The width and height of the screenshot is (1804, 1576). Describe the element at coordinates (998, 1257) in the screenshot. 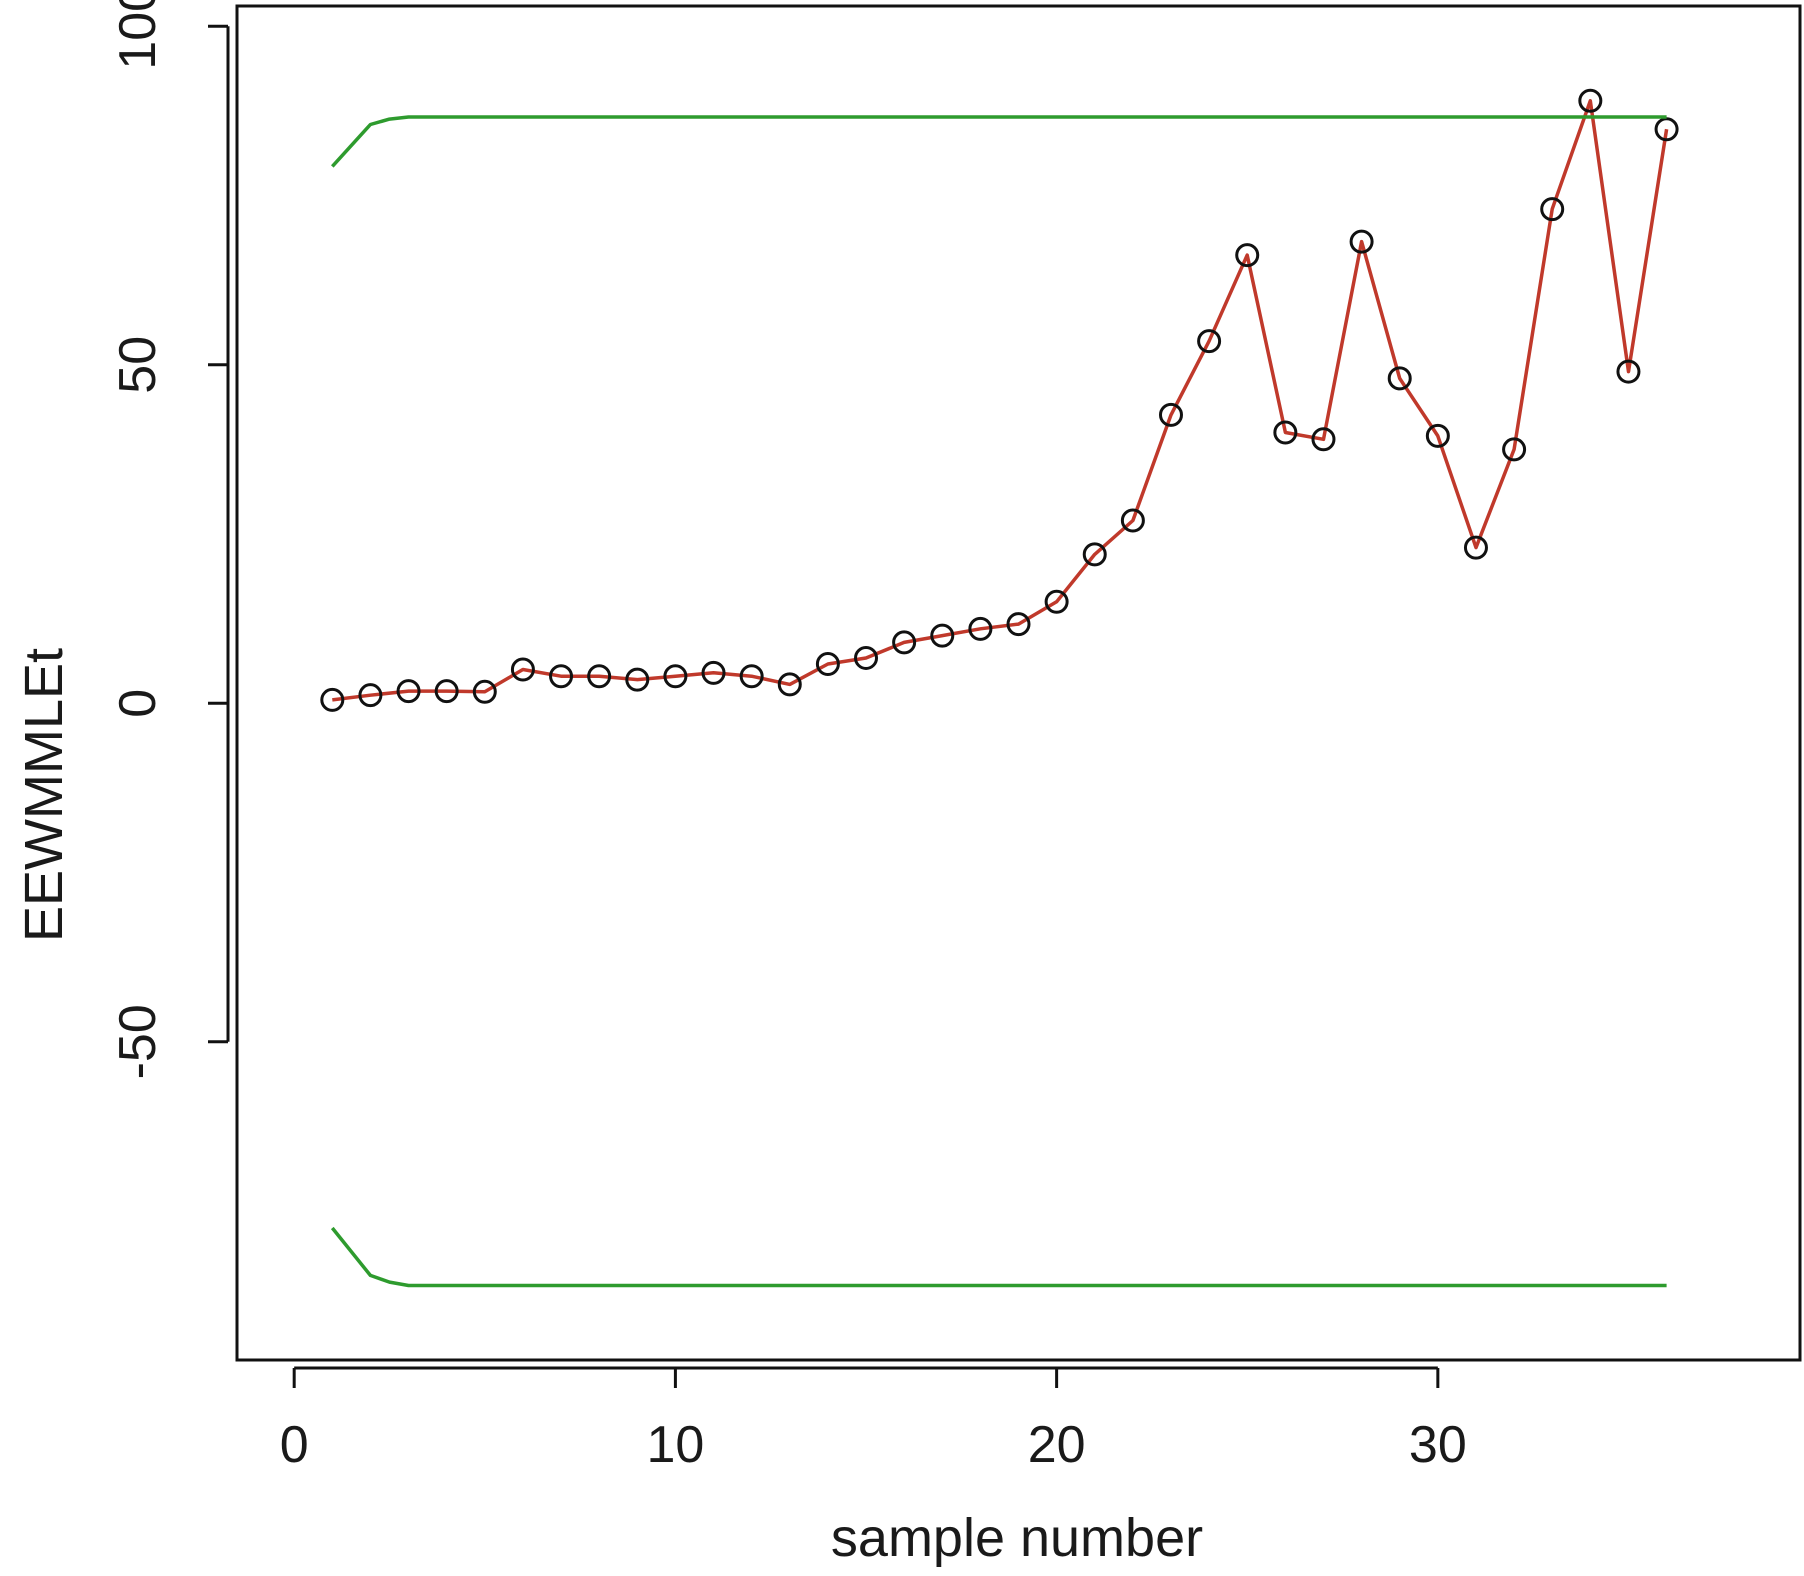

I see `lower-control-limit-line` at that location.